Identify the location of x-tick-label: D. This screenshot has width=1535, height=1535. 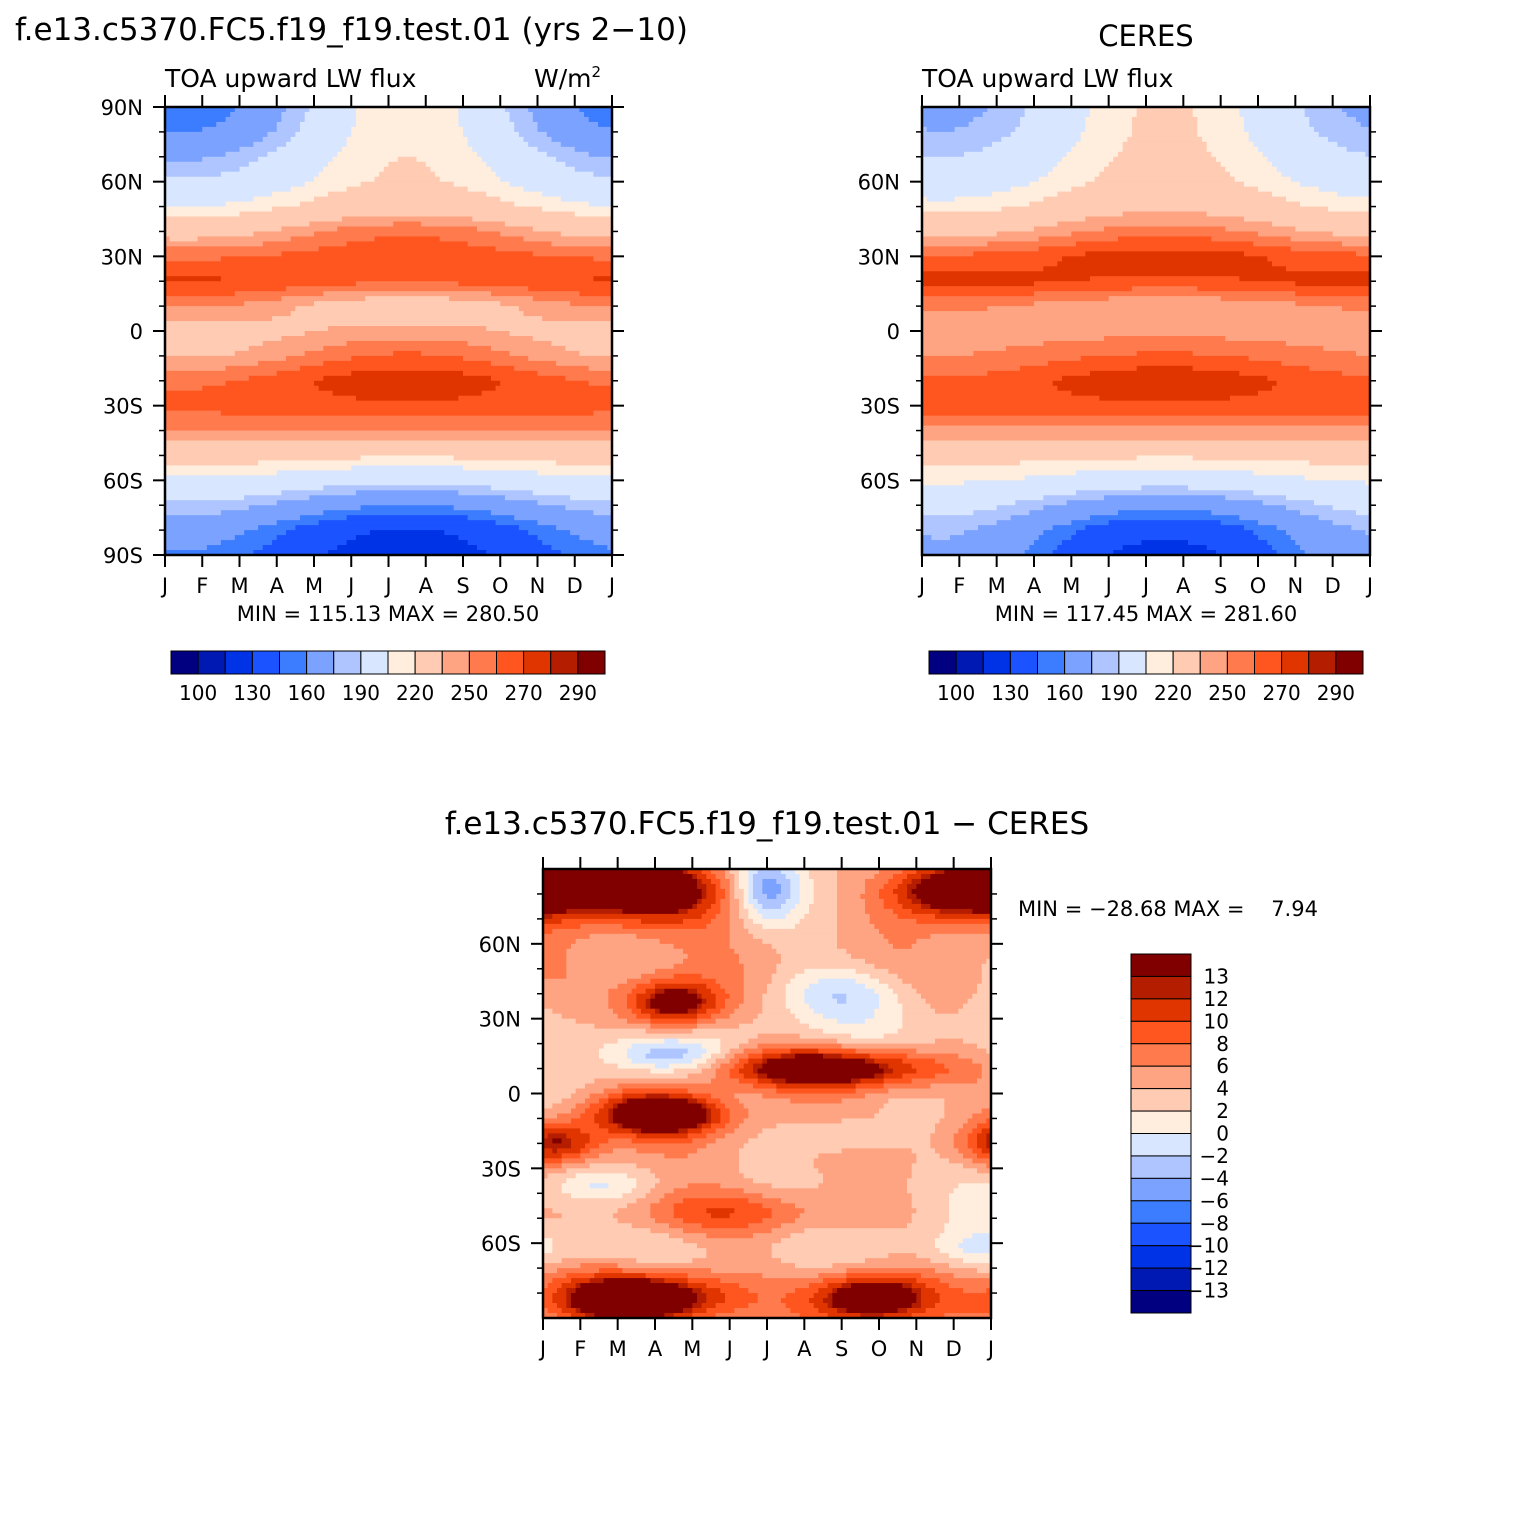
(575, 586).